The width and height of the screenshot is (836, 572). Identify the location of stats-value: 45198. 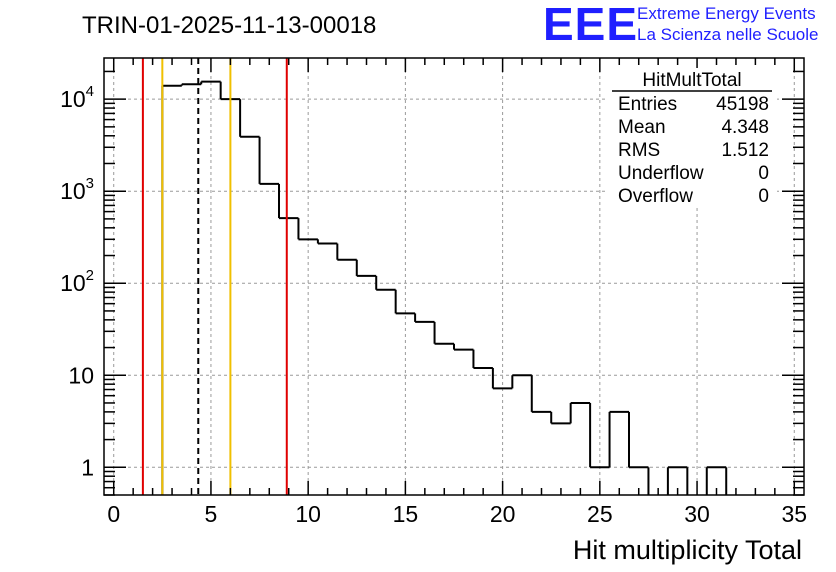
(742, 104).